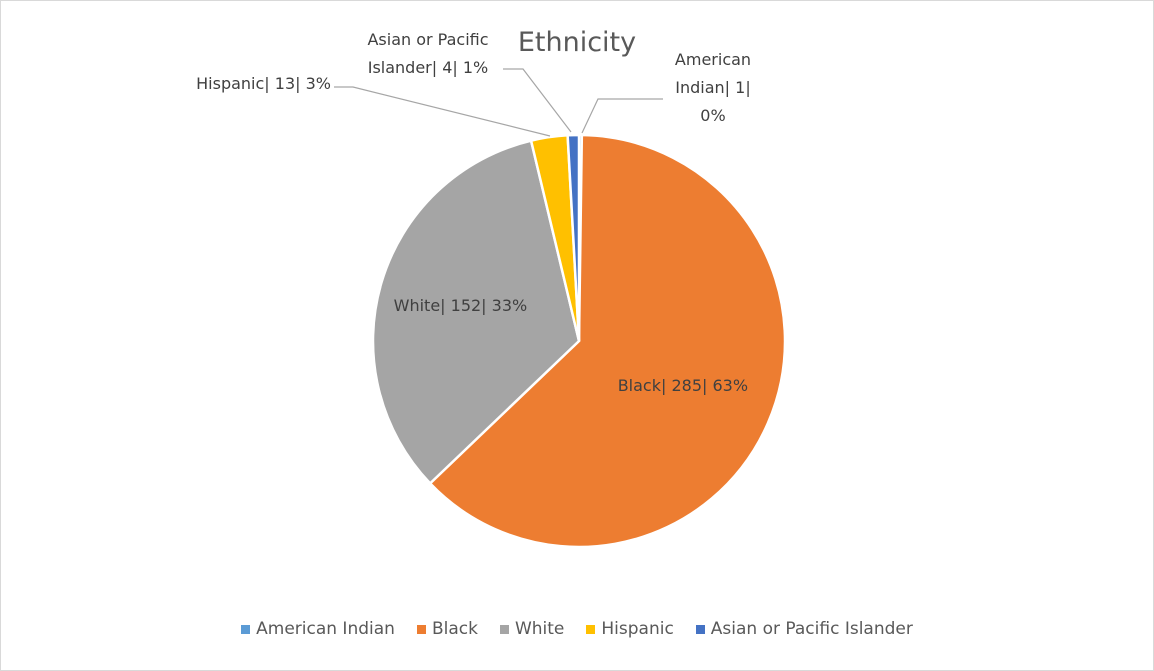 Image resolution: width=1154 pixels, height=671 pixels. What do you see at coordinates (263, 83) in the screenshot?
I see `data-label: Hispanic| 13| 3%` at bounding box center [263, 83].